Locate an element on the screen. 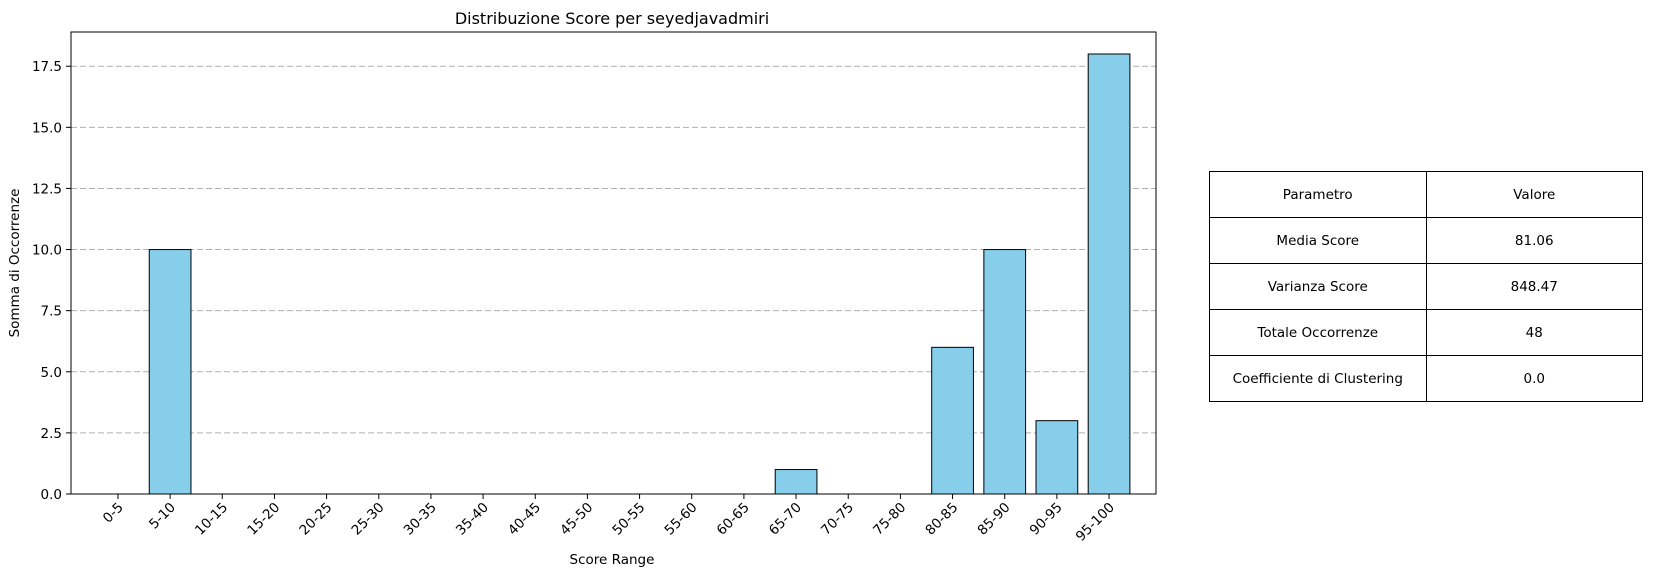  x-tick-label: 15-20 is located at coordinates (263, 519).